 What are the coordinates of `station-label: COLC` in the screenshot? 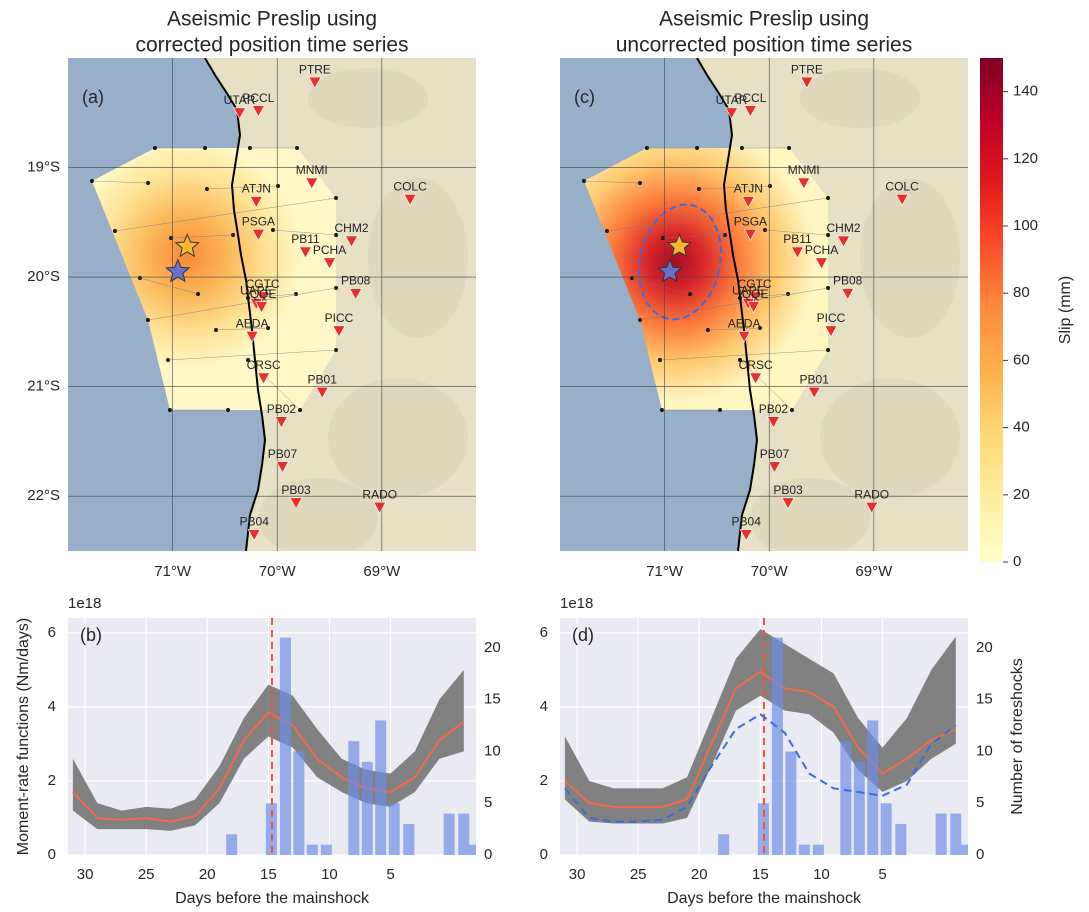 It's located at (410, 186).